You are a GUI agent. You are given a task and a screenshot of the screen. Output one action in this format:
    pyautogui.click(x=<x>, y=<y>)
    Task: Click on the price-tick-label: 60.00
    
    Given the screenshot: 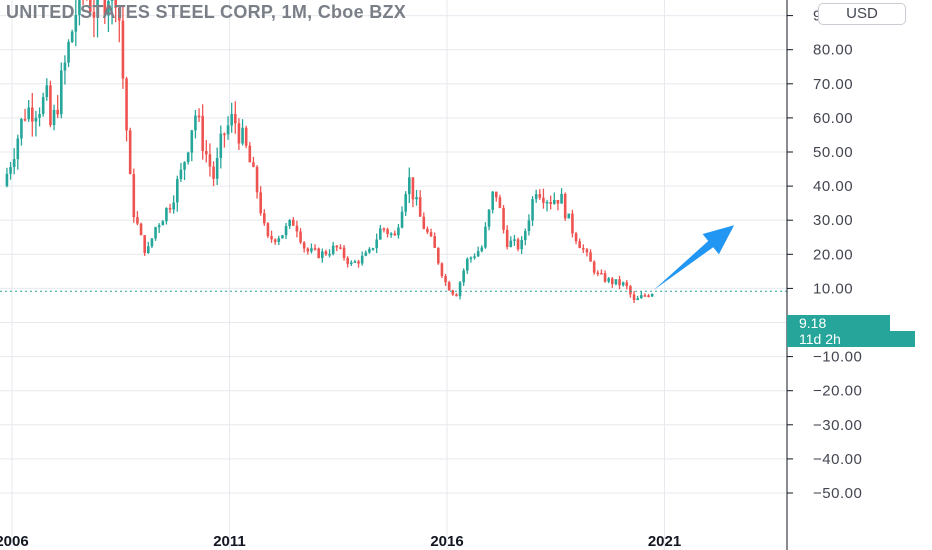 What is the action you would take?
    pyautogui.click(x=833, y=118)
    